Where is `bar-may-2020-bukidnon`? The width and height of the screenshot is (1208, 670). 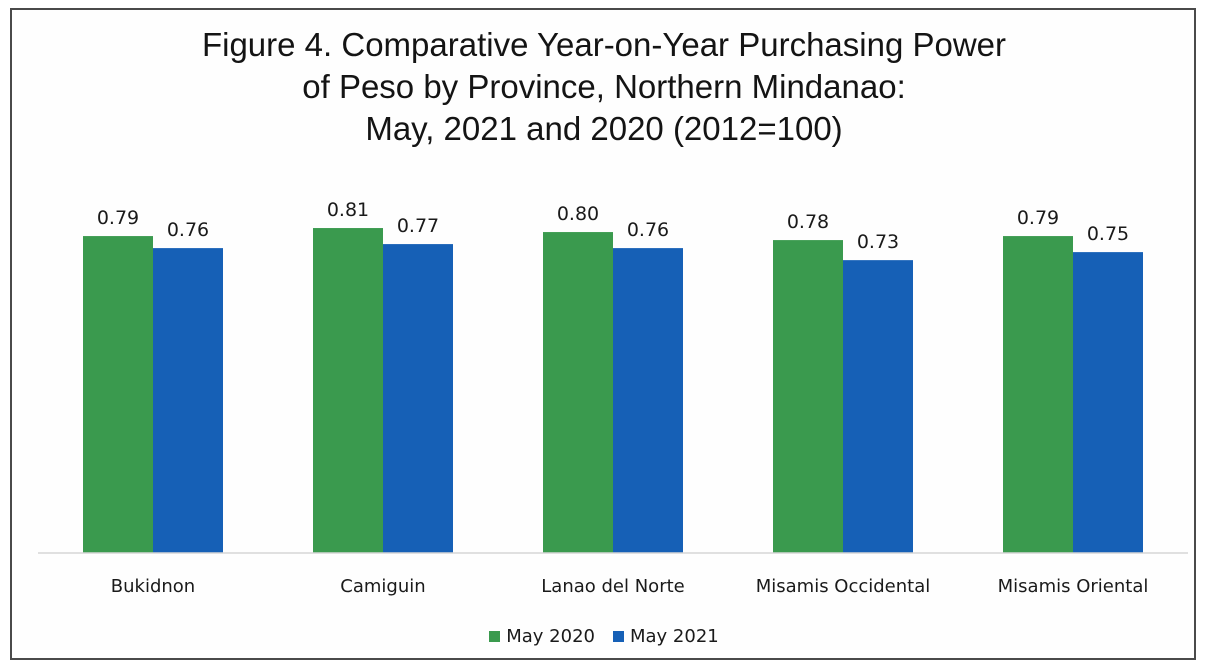
bar-may-2020-bukidnon is located at coordinates (118, 394).